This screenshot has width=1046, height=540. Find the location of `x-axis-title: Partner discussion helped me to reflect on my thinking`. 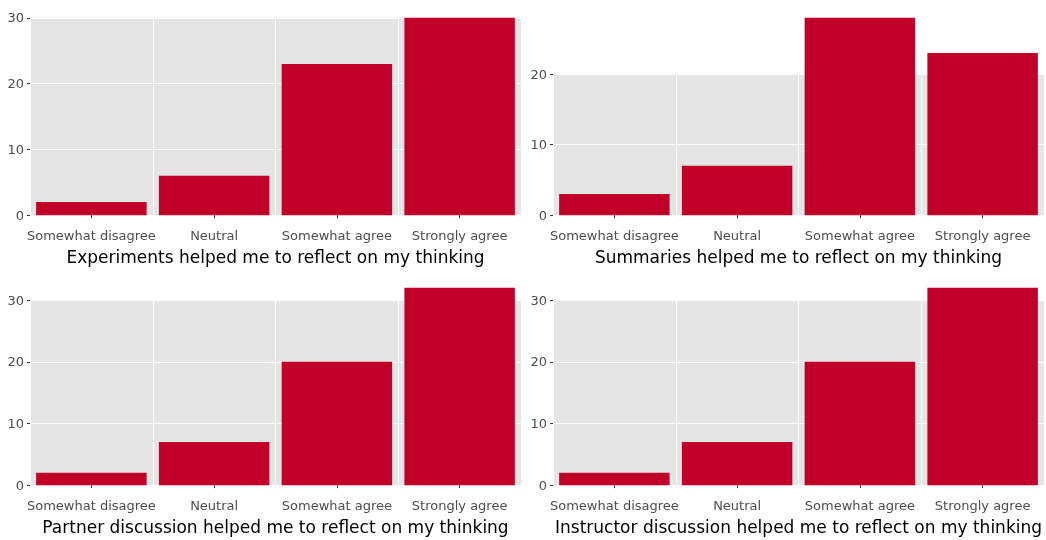

x-axis-title: Partner discussion helped me to reflect on my thinking is located at coordinates (275, 526).